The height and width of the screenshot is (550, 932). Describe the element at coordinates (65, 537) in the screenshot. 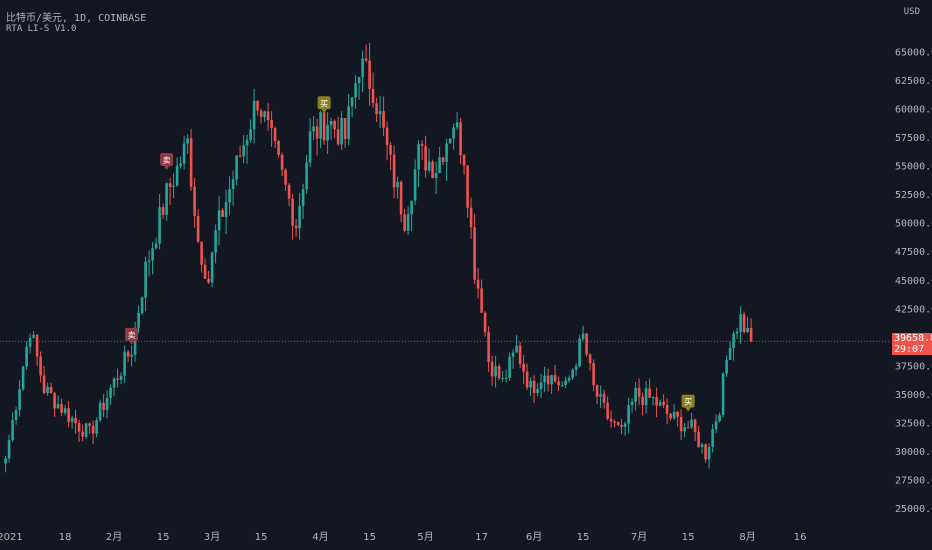

I see `x-tick-label: 18` at that location.